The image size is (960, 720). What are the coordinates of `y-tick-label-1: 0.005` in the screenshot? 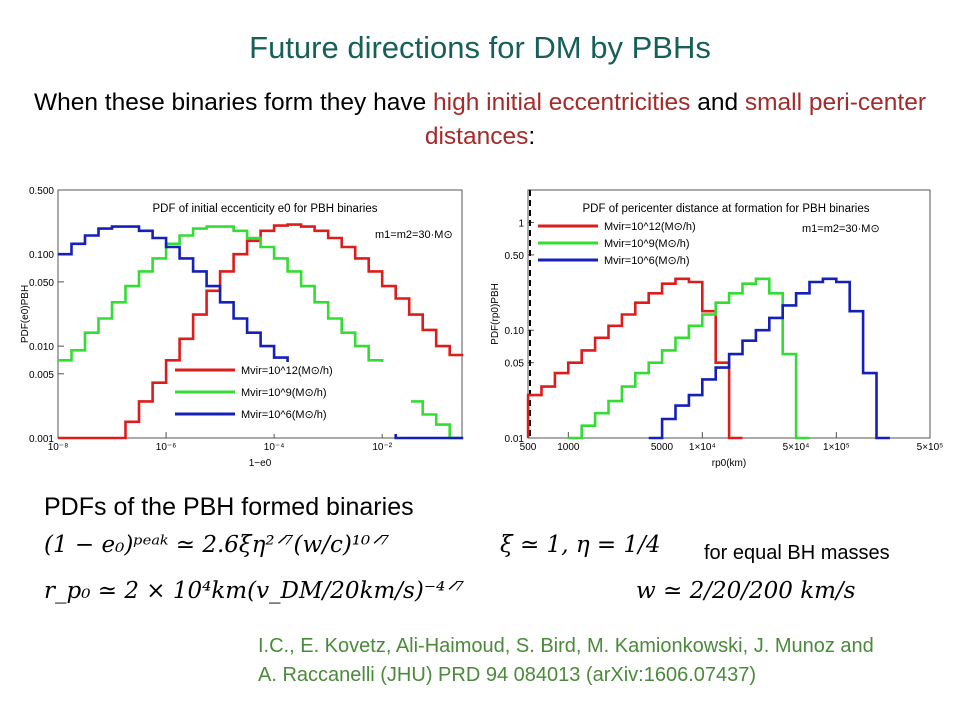 It's located at (41, 375).